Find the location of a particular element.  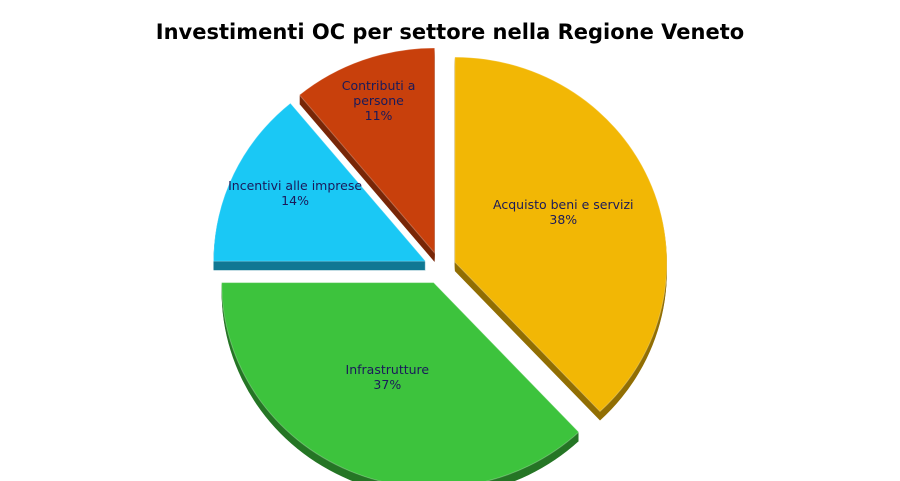

category-label: Acquisto beni e servizi is located at coordinates (563, 204).